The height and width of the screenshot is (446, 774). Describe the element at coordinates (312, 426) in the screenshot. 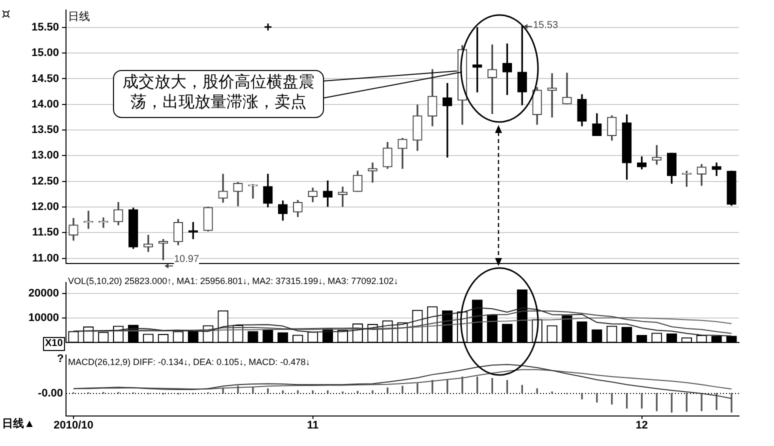

I see `x-tick-label: 11` at that location.